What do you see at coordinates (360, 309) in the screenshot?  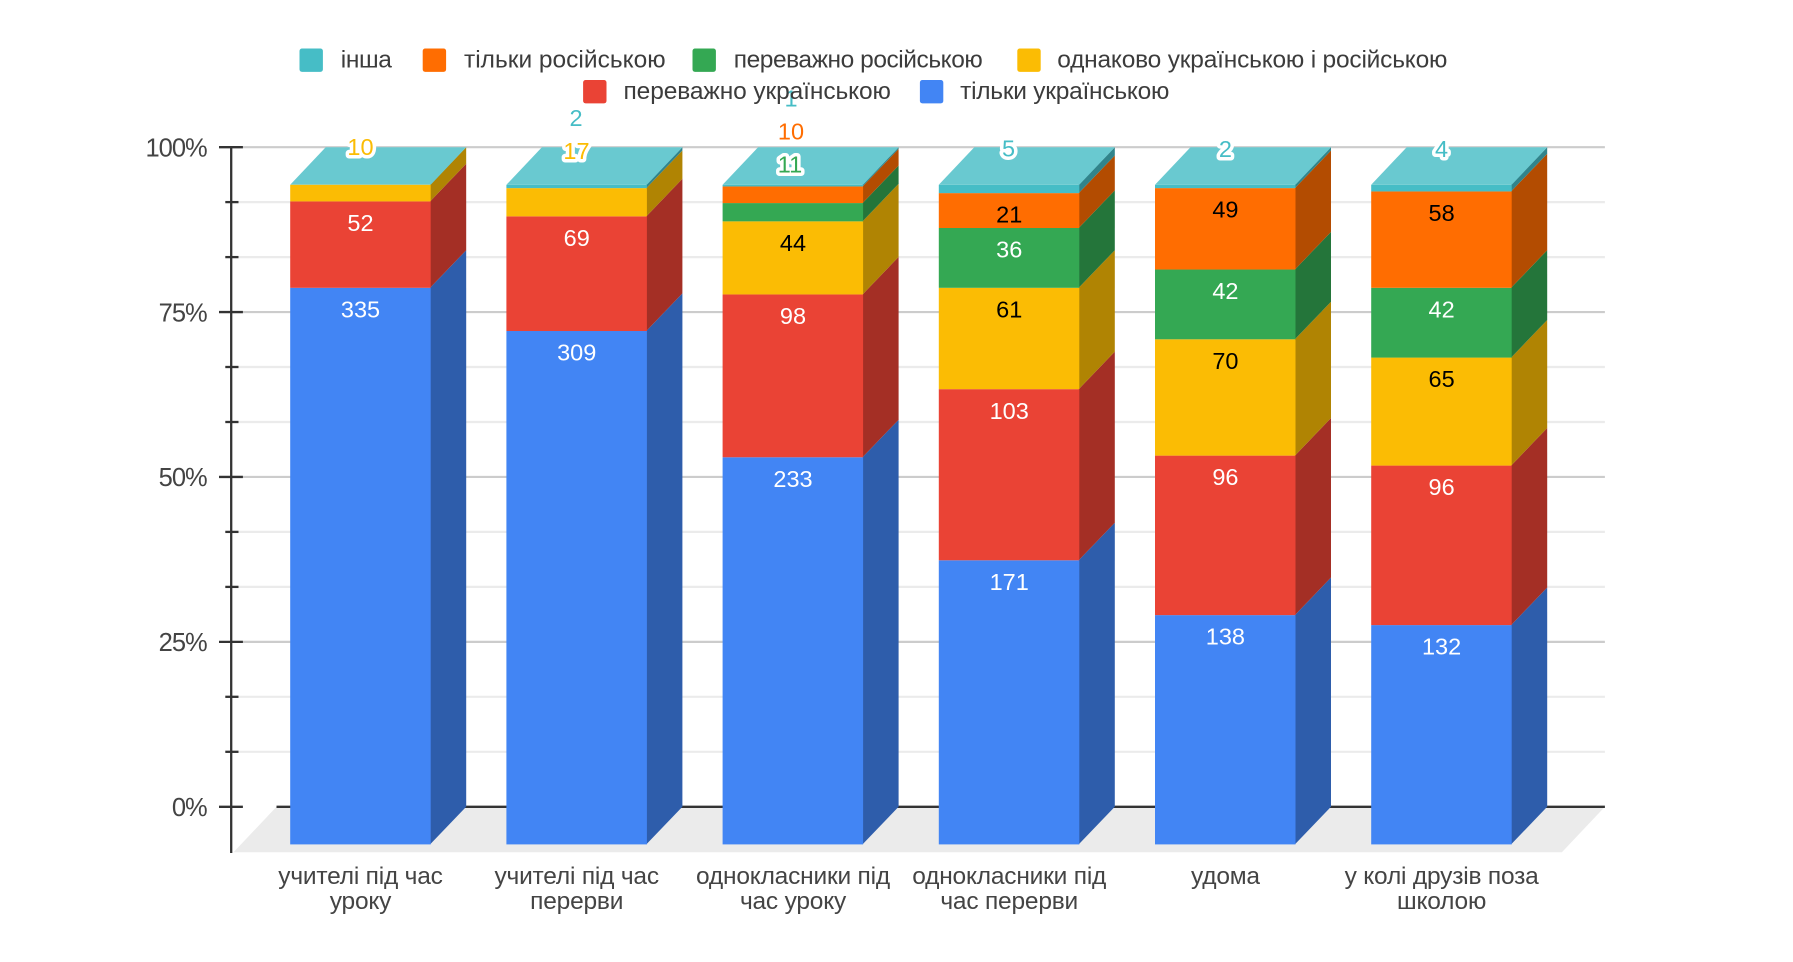 I see `svg-text: 335` at bounding box center [360, 309].